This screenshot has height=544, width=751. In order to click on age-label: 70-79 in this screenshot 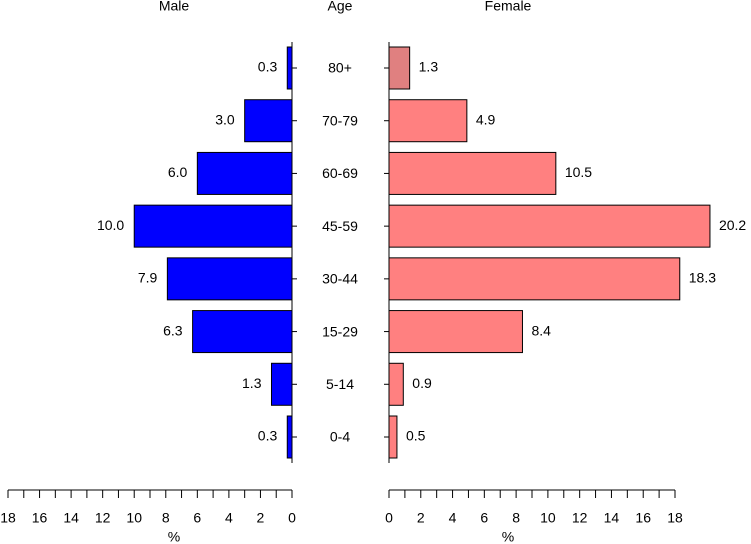, I will do `click(340, 120)`.